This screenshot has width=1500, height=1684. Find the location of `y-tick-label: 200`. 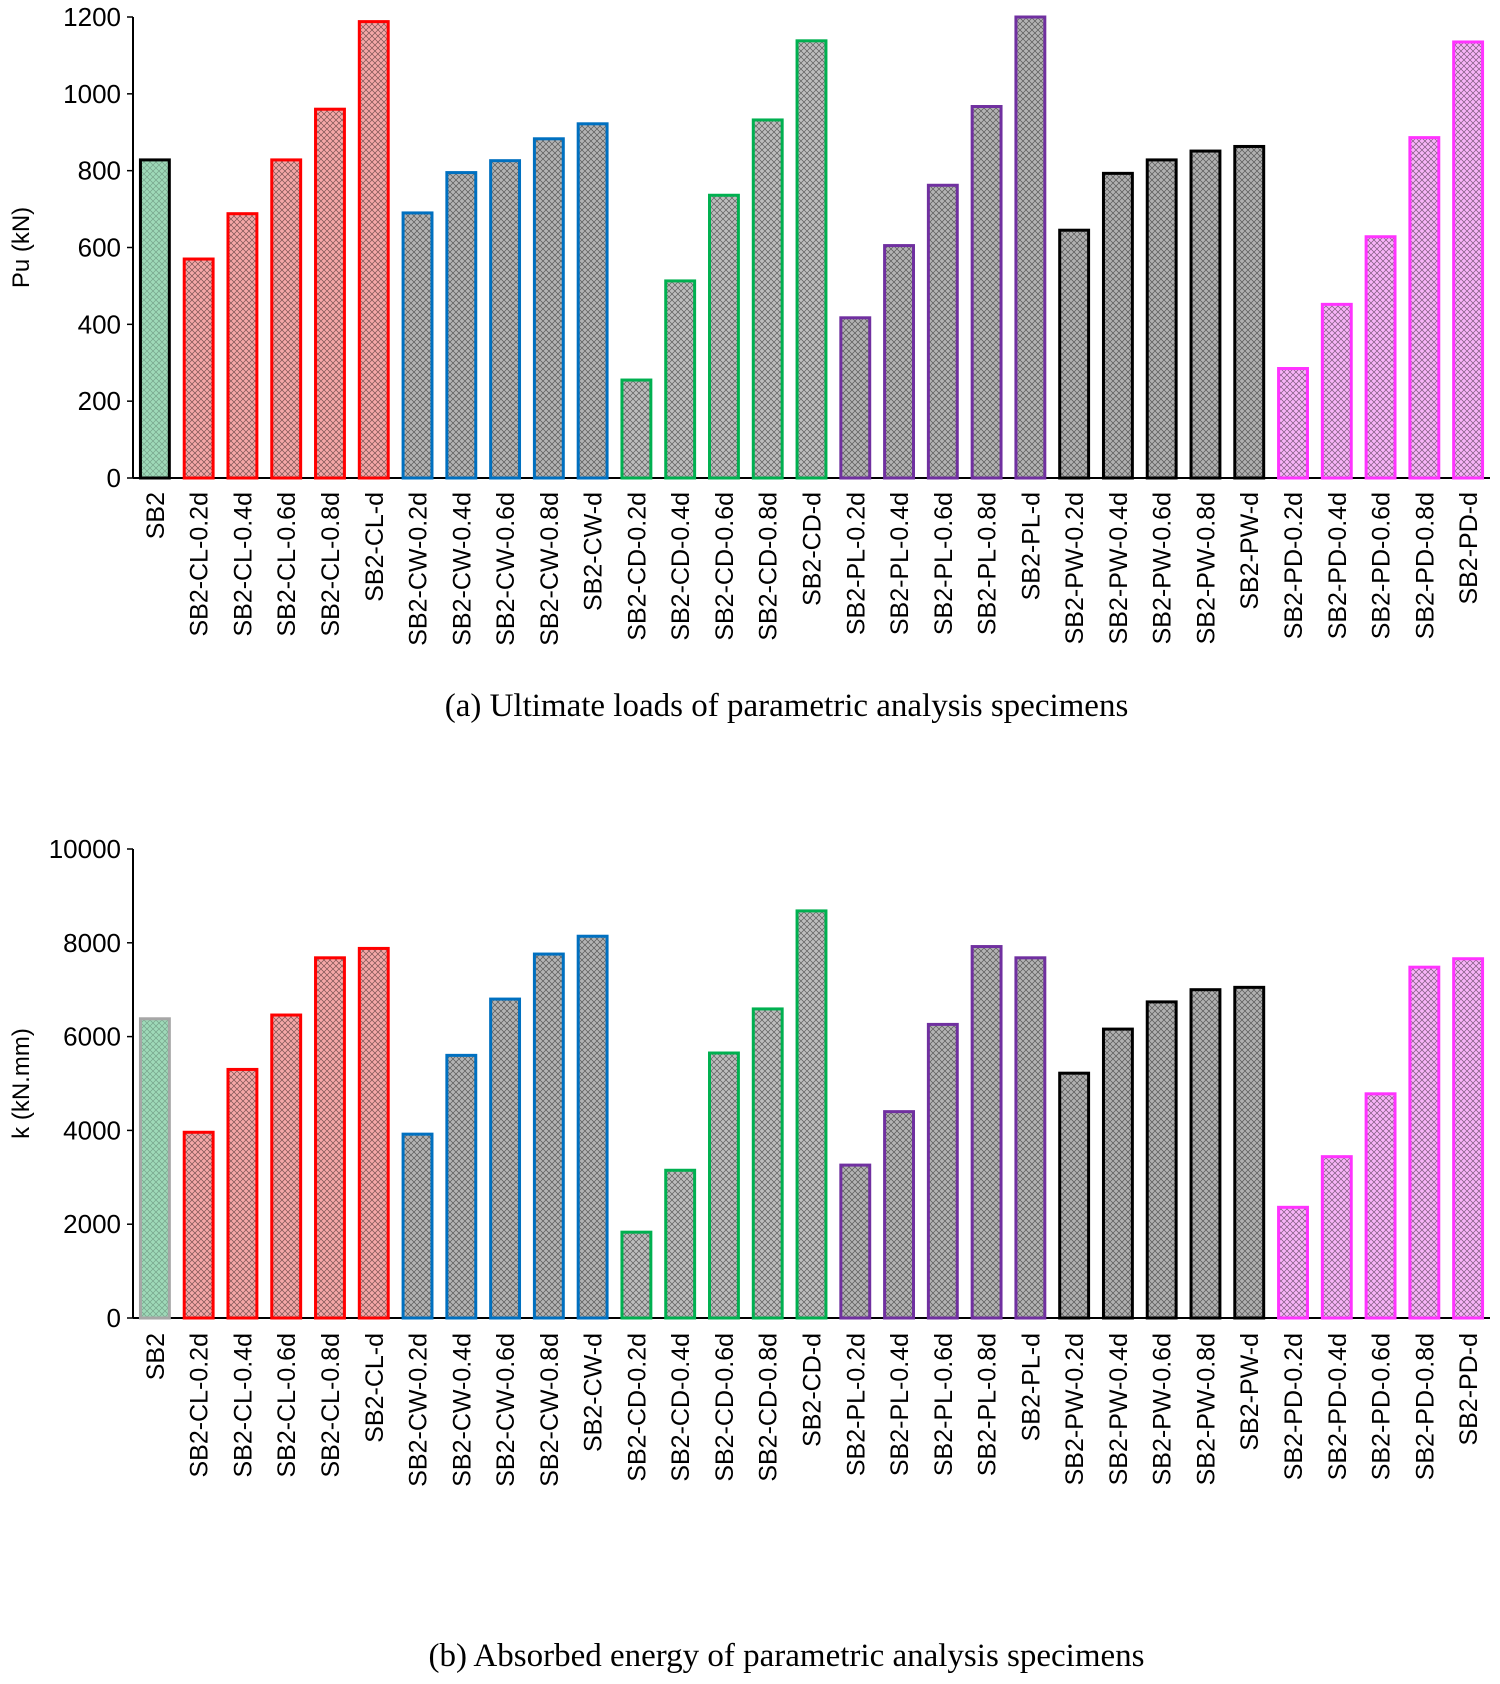

y-tick-label: 200 is located at coordinates (99, 401).